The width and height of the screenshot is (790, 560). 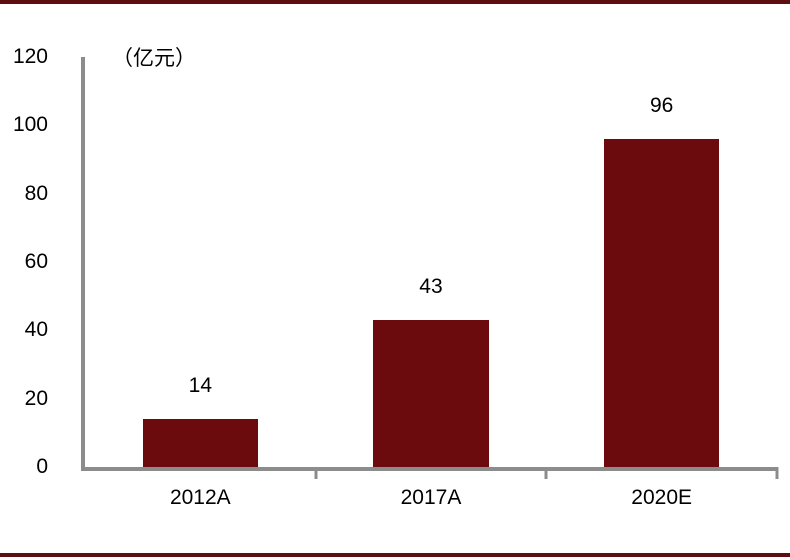 What do you see at coordinates (431, 393) in the screenshot?
I see `bar-2017A` at bounding box center [431, 393].